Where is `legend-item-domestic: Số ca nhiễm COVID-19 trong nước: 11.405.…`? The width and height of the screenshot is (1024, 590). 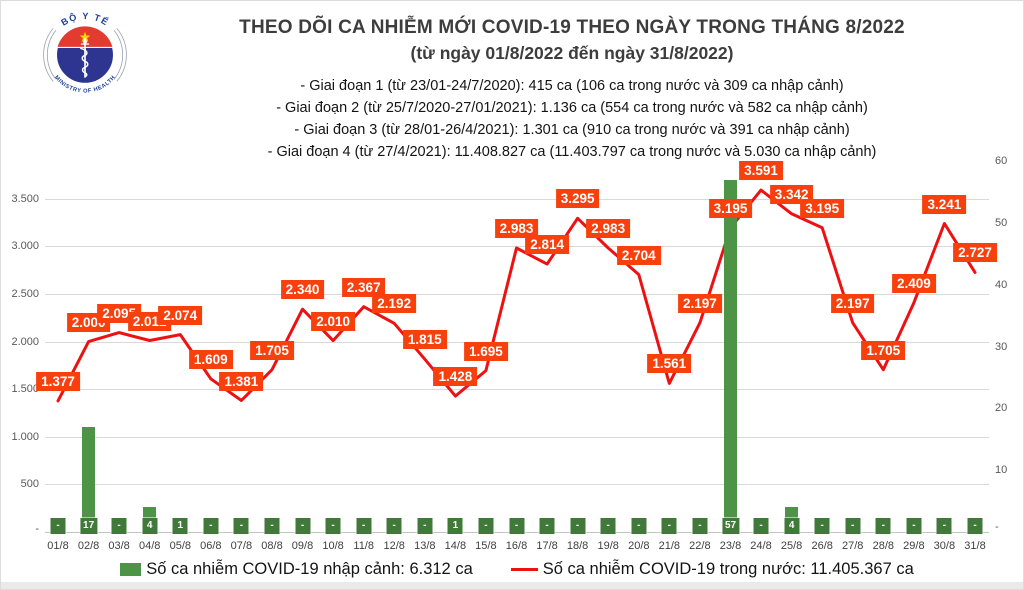
legend-item-domestic: Số ca nhiễm COVID-19 trong nước: 11.405.… is located at coordinates (712, 569).